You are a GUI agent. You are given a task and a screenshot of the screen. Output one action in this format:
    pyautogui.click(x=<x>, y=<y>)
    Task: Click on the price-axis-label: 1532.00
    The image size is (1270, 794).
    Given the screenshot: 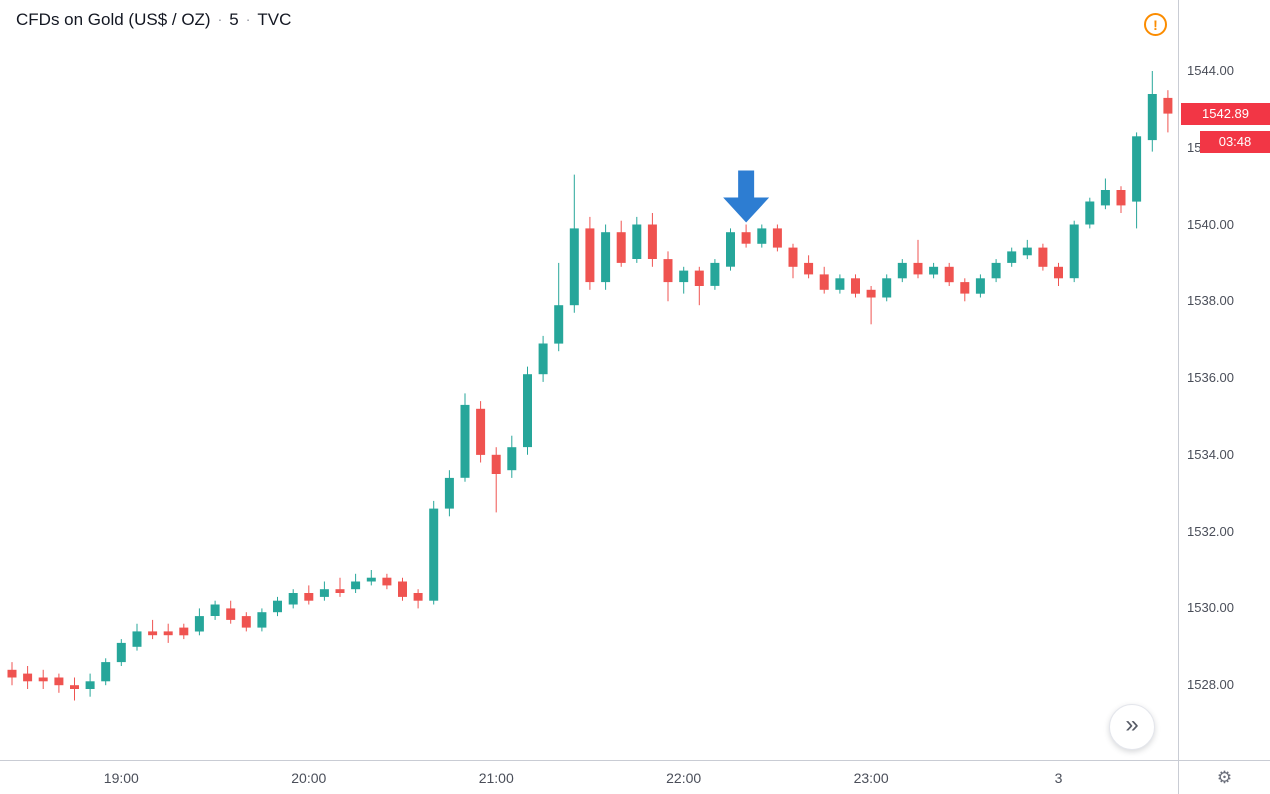 What is the action you would take?
    pyautogui.click(x=1210, y=531)
    